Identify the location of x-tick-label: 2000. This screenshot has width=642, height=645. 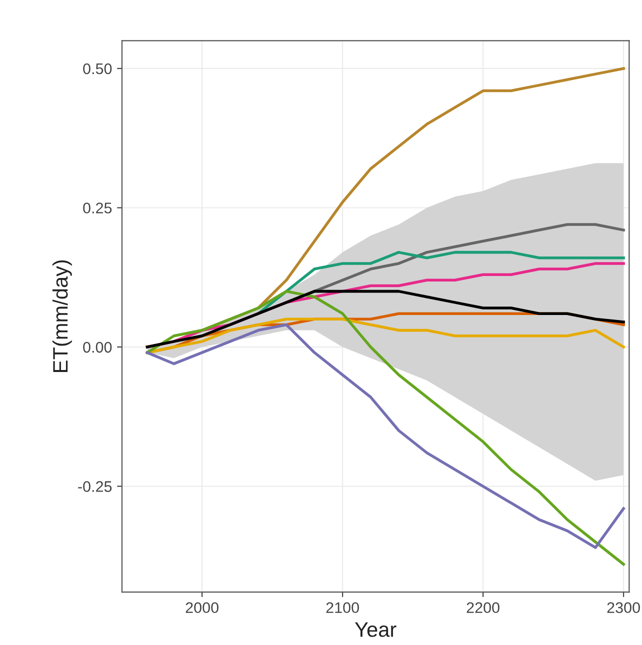
(202, 608).